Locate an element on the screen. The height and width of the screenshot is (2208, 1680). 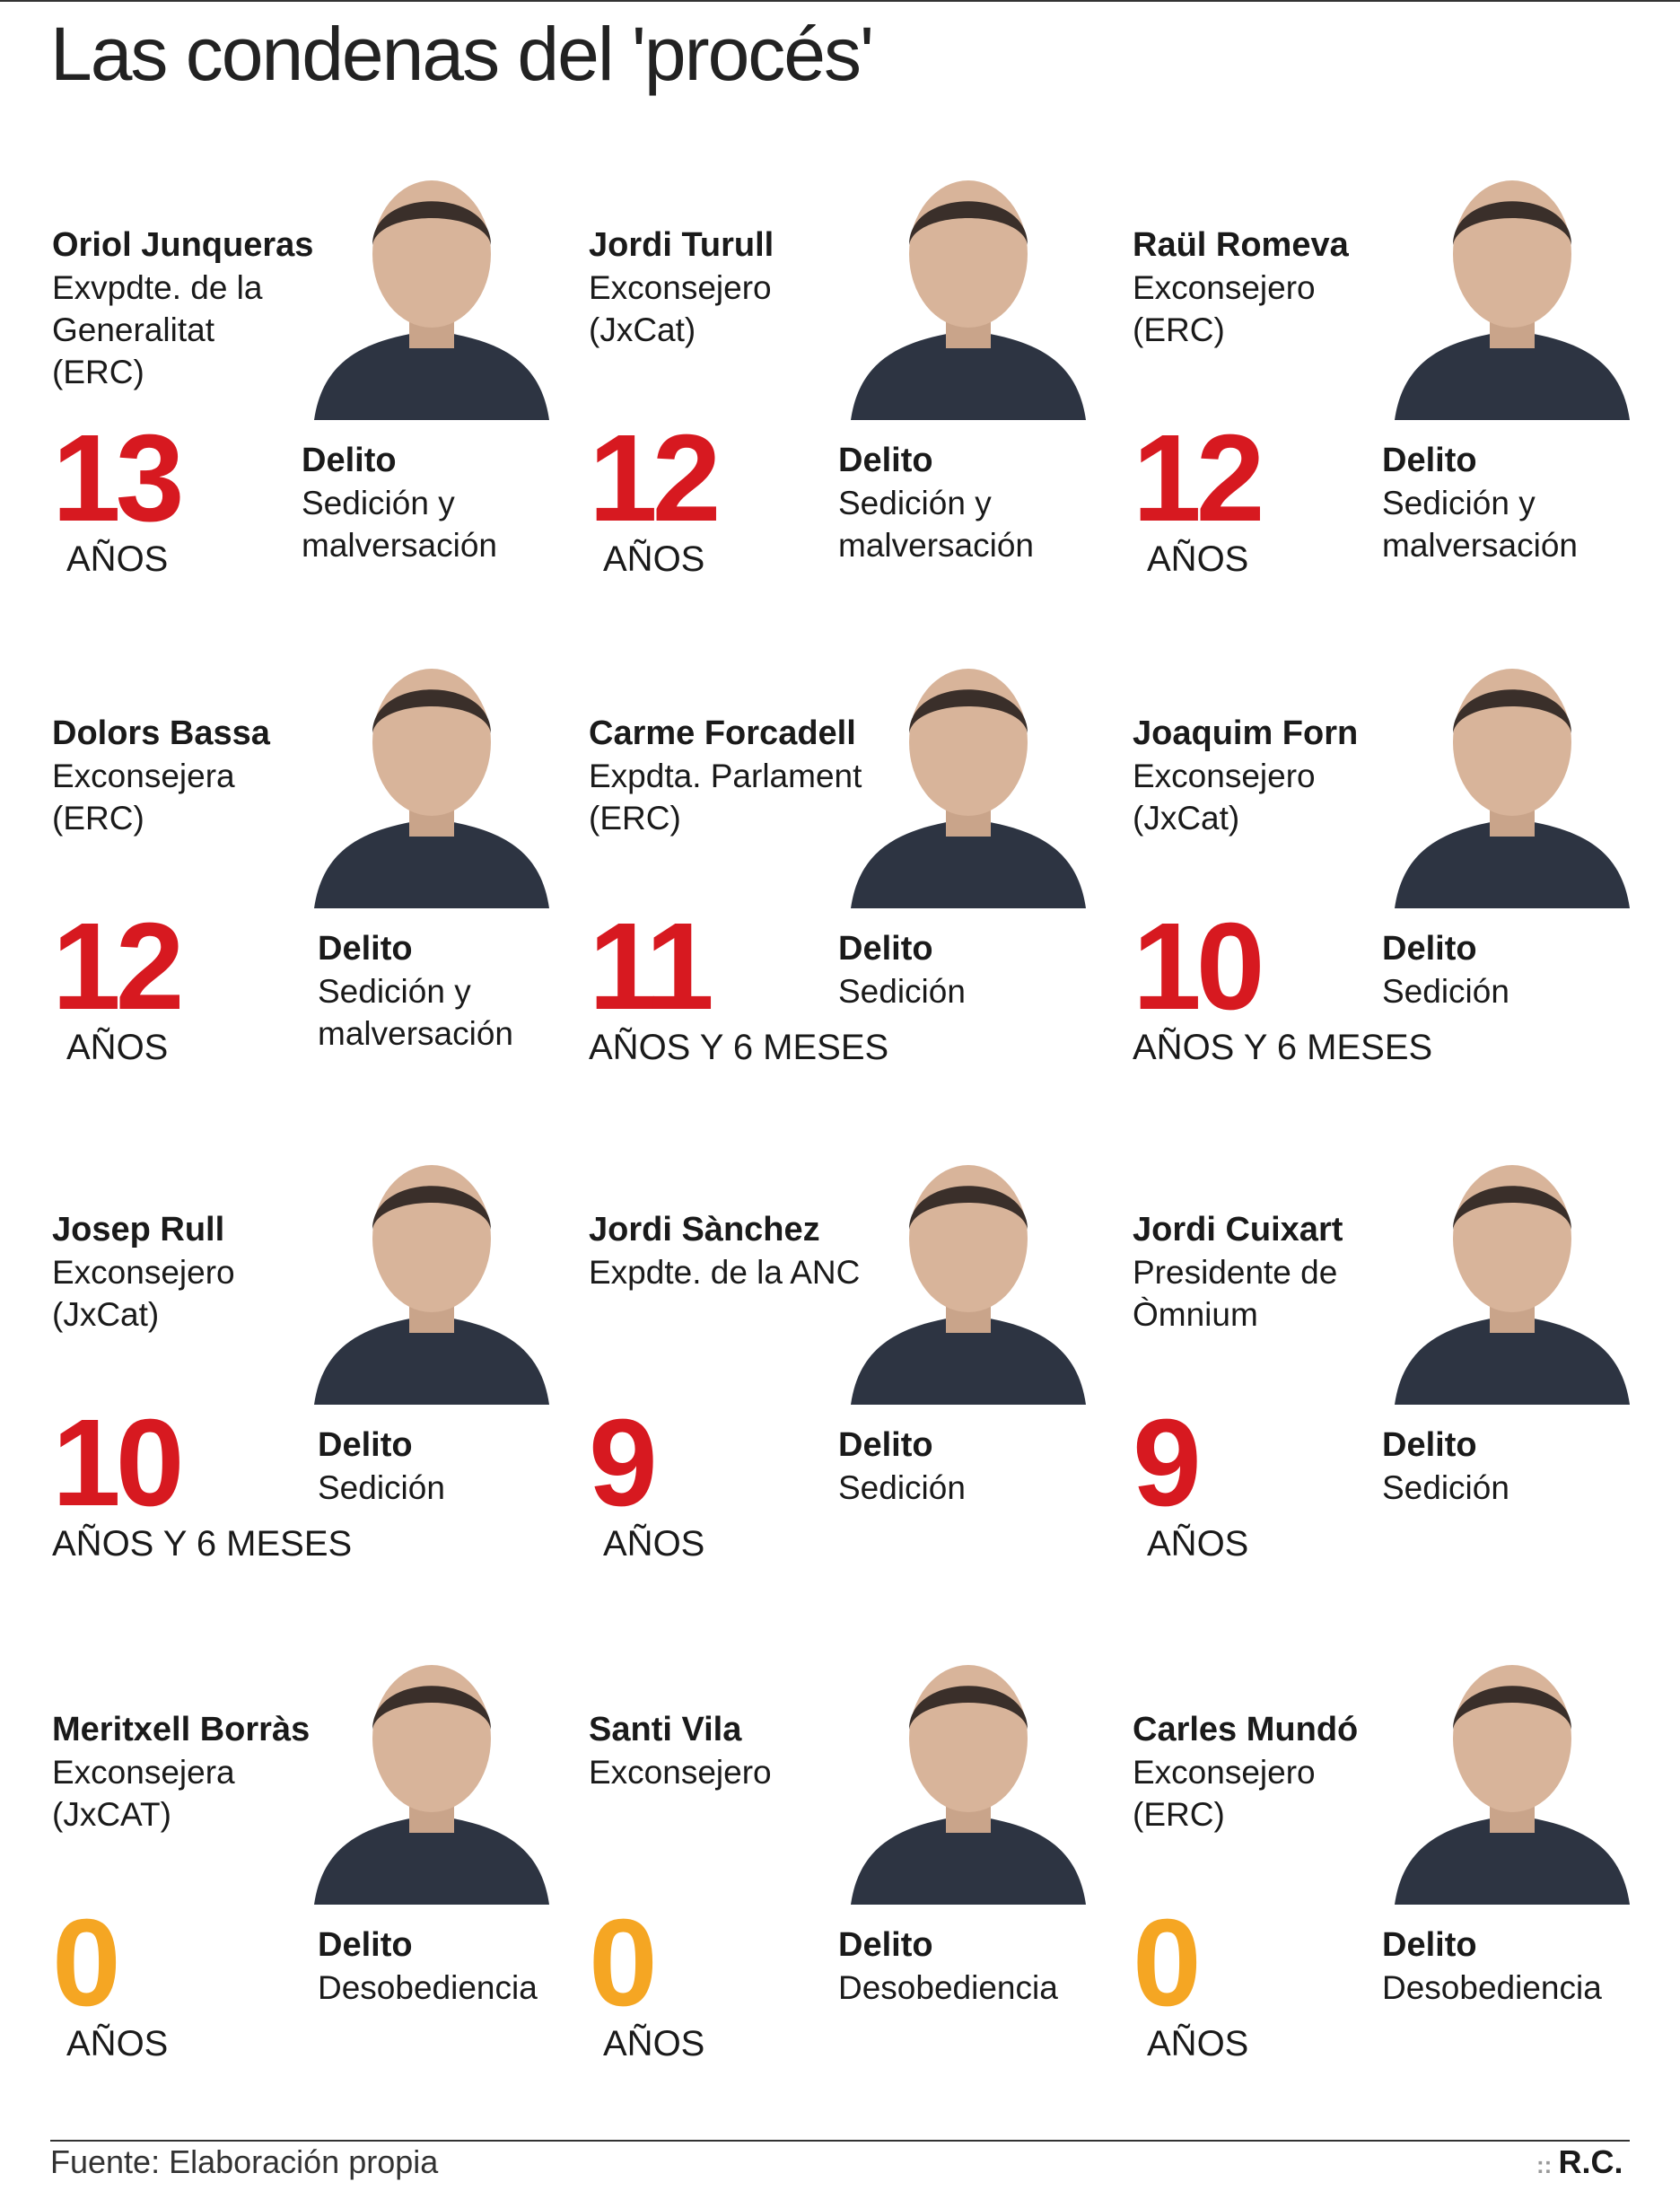
person-role: Òmnium is located at coordinates (1195, 1314).